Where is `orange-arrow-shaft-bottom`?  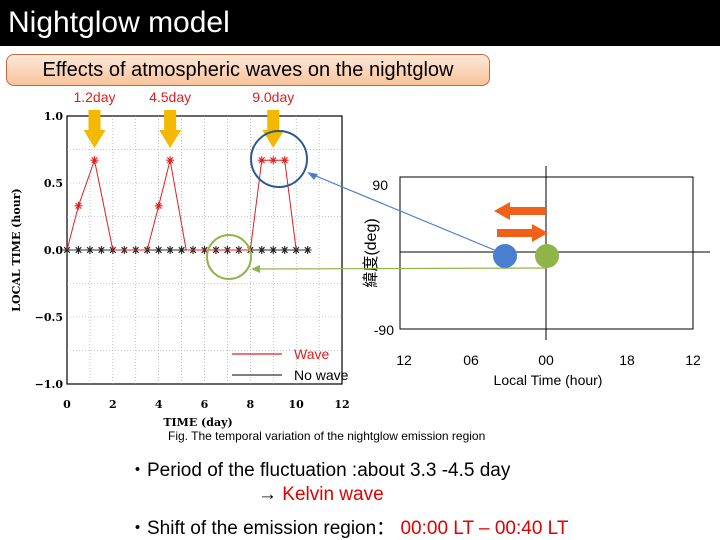
orange-arrow-shaft-bottom is located at coordinates (515, 233).